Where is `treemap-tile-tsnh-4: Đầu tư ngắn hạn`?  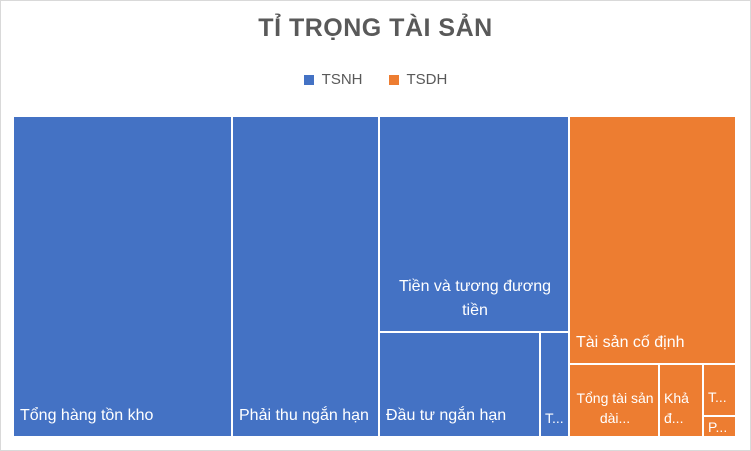 treemap-tile-tsnh-4: Đầu tư ngắn hạn is located at coordinates (459, 384).